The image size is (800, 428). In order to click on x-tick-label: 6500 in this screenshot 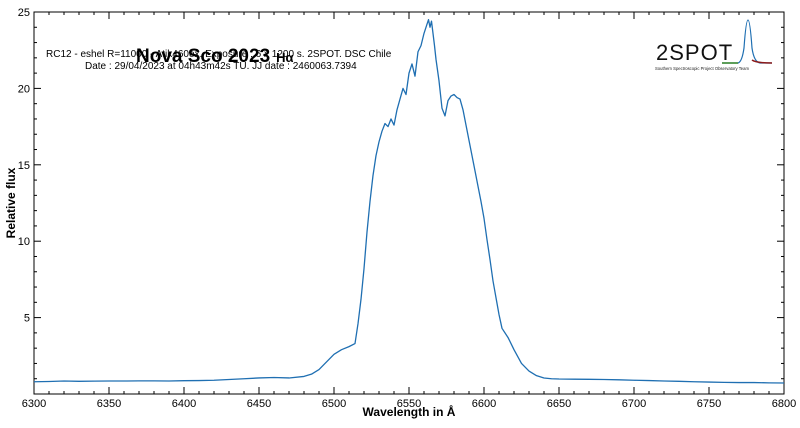, I will do `click(334, 404)`.